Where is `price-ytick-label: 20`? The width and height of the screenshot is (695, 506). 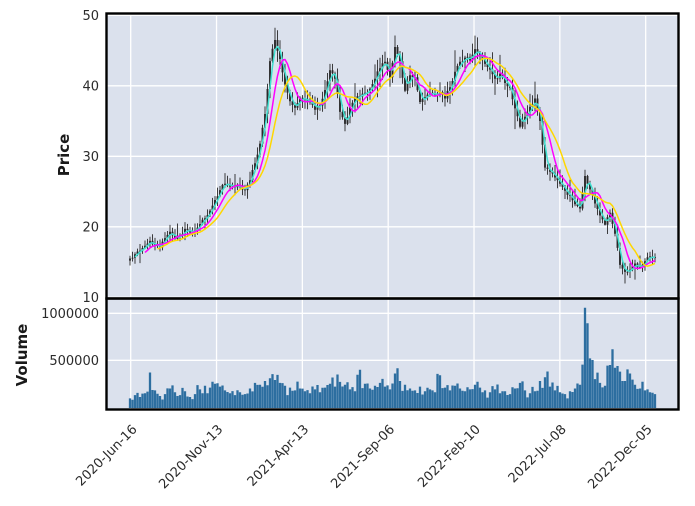
price-ytick-label: 20 is located at coordinates (90, 227).